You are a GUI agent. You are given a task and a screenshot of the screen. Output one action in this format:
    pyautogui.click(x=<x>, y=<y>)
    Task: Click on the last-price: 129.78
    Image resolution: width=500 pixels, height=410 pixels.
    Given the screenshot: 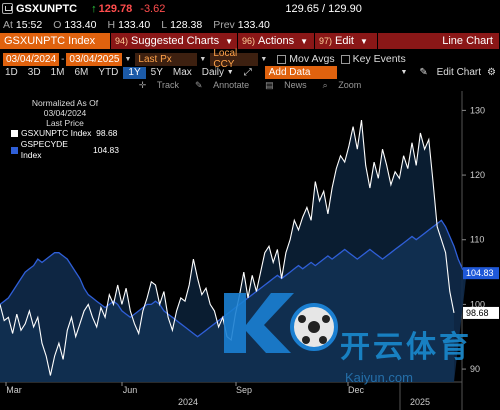 What is the action you would take?
    pyautogui.click(x=115, y=8)
    